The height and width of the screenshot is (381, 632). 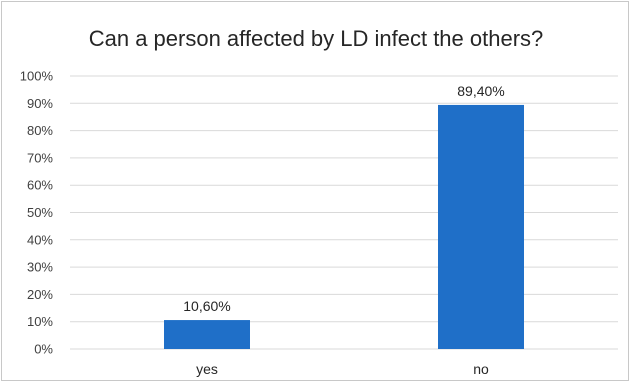 I want to click on y-tick-label: 90%, so click(x=40, y=103).